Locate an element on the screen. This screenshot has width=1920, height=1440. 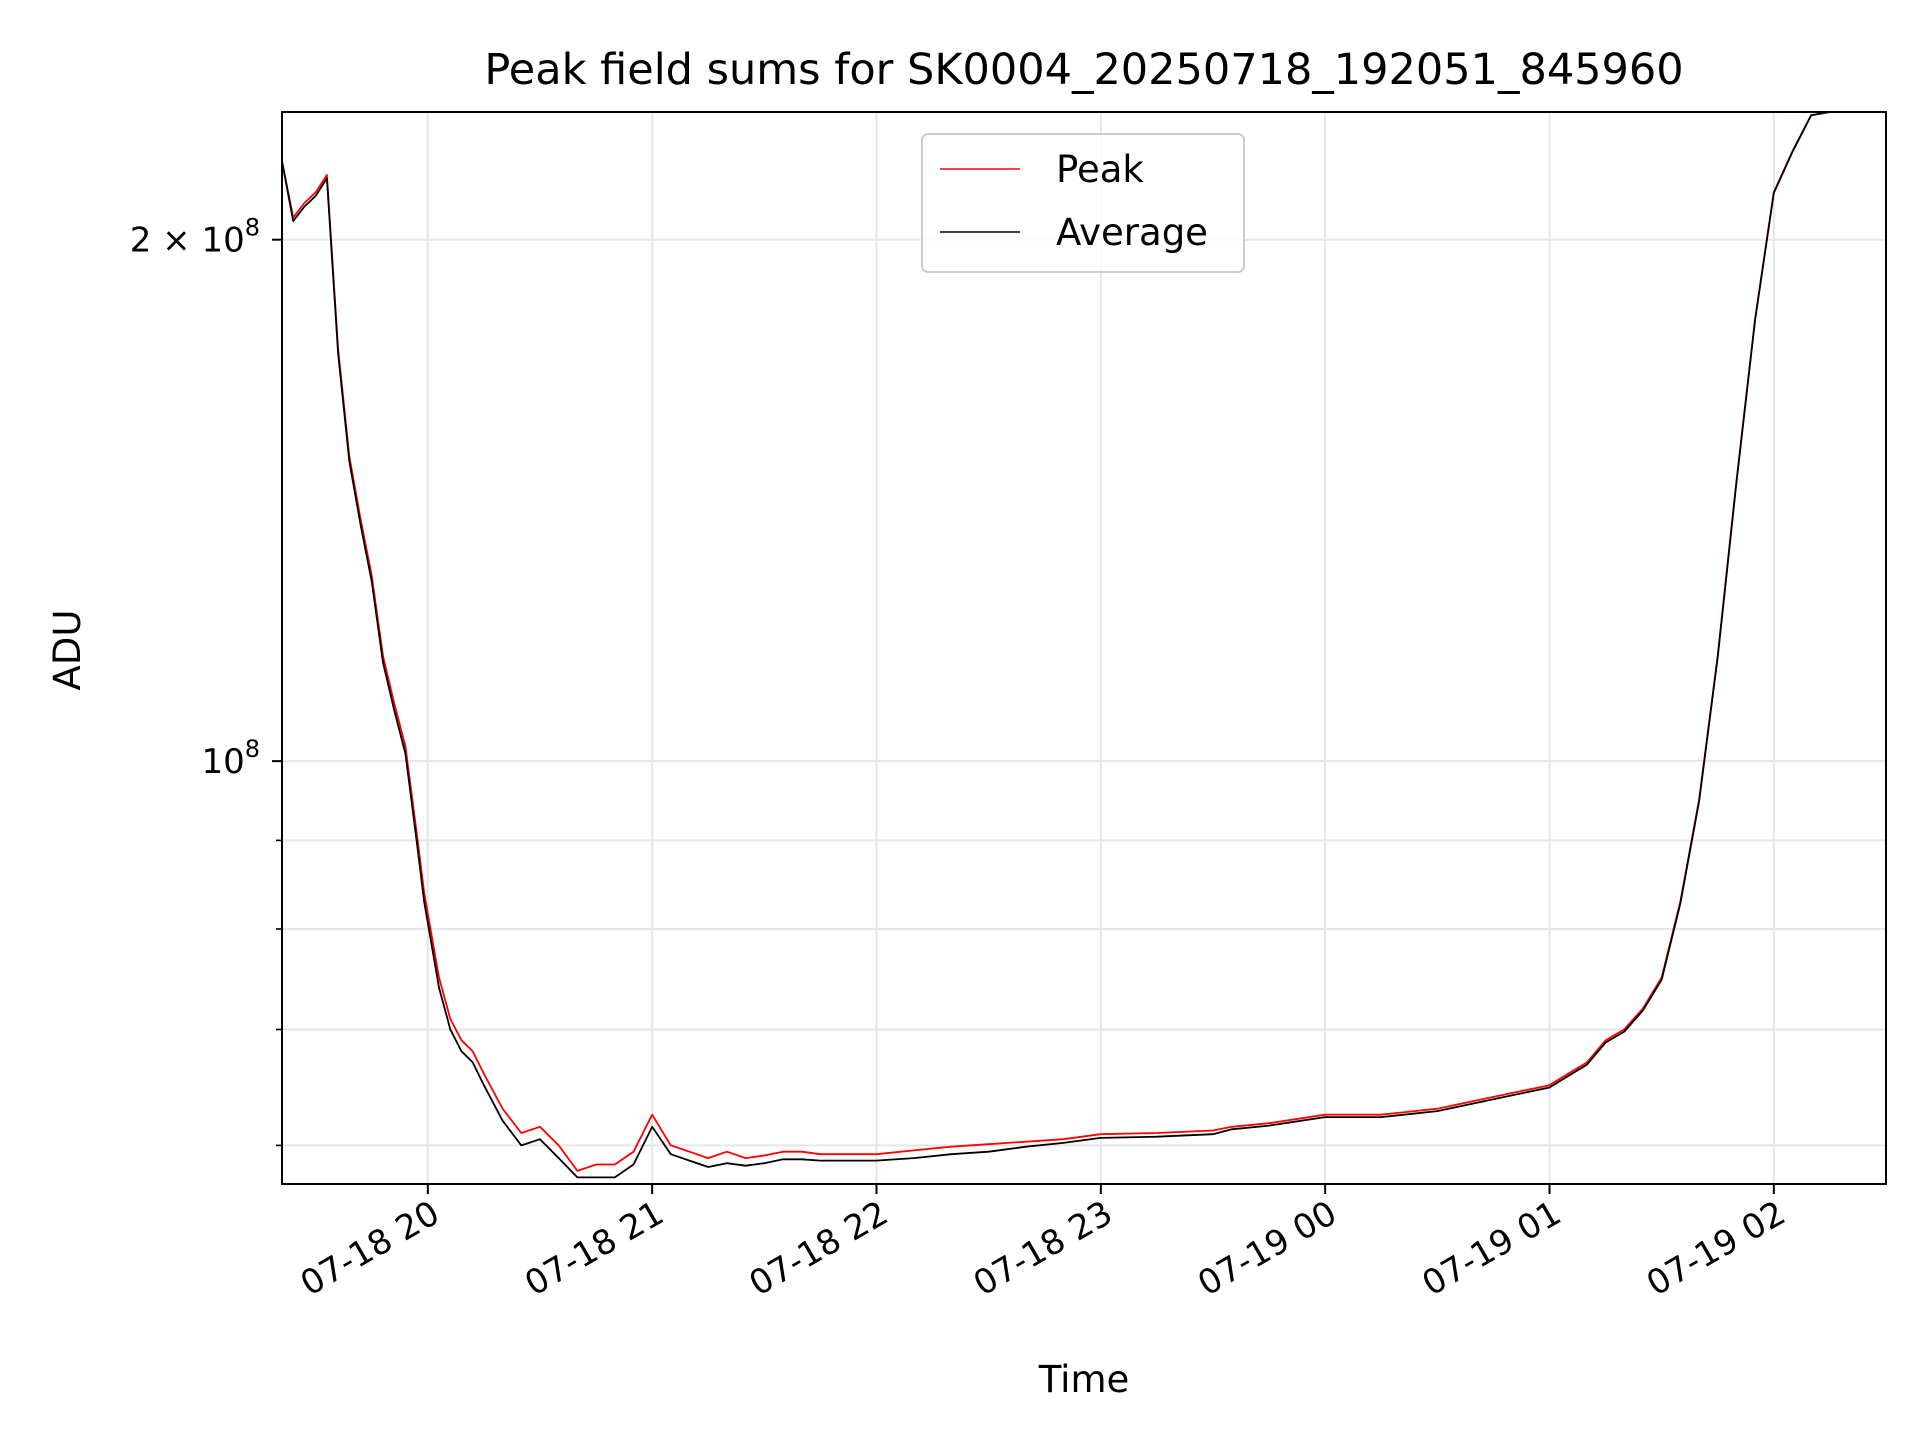
y-tick-label: 2 × 108 is located at coordinates (195, 237).